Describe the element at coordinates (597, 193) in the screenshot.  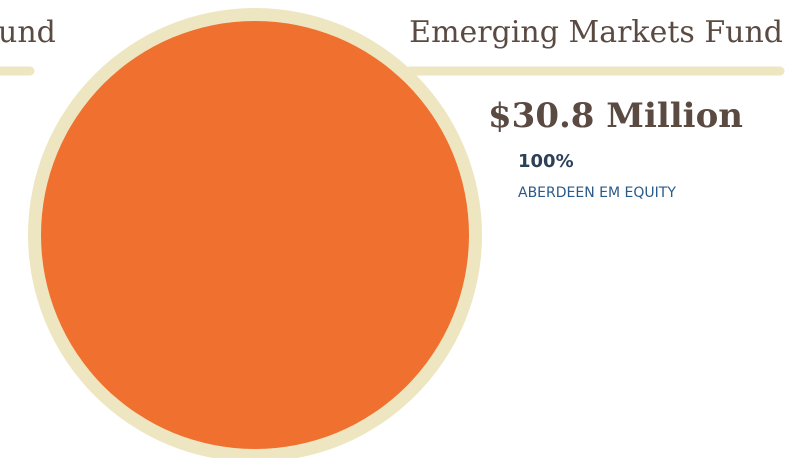
I see `legend-label: ABERDEEN EM EQUITY` at that location.